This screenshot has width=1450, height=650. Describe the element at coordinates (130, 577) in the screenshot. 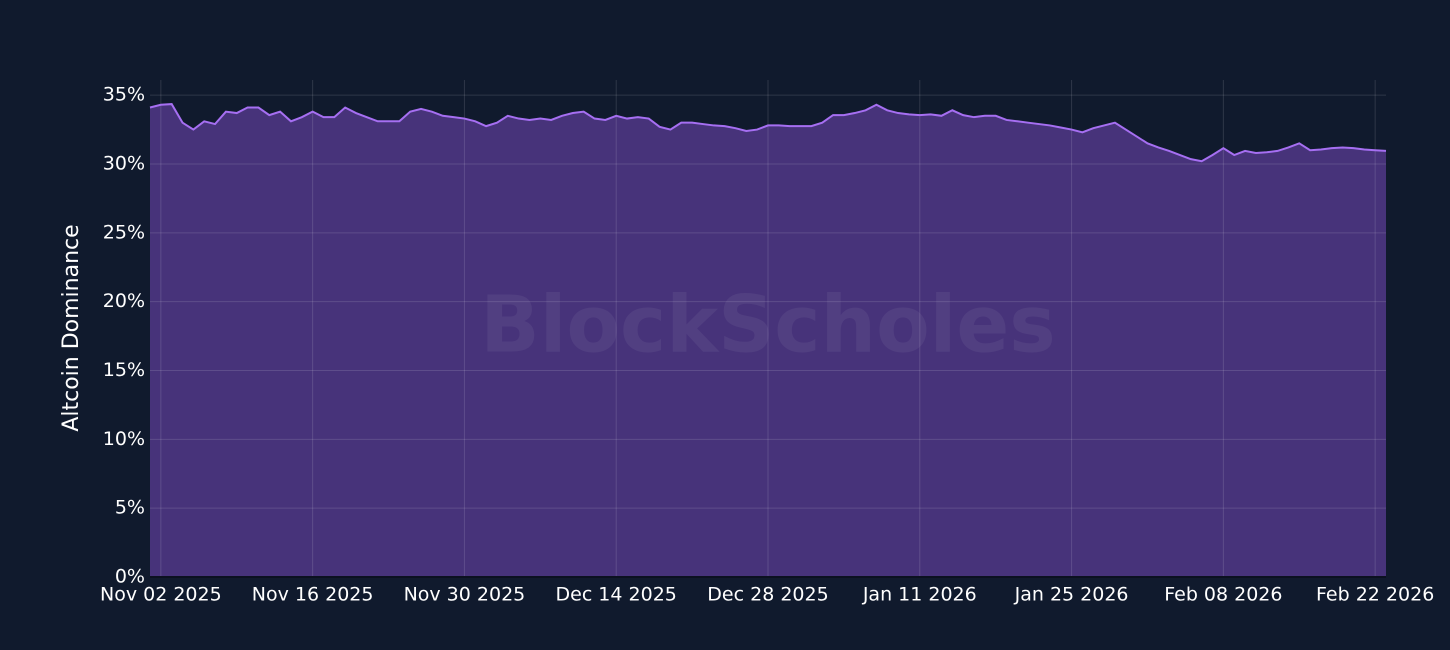

I see `y-tick-label: 0%` at that location.